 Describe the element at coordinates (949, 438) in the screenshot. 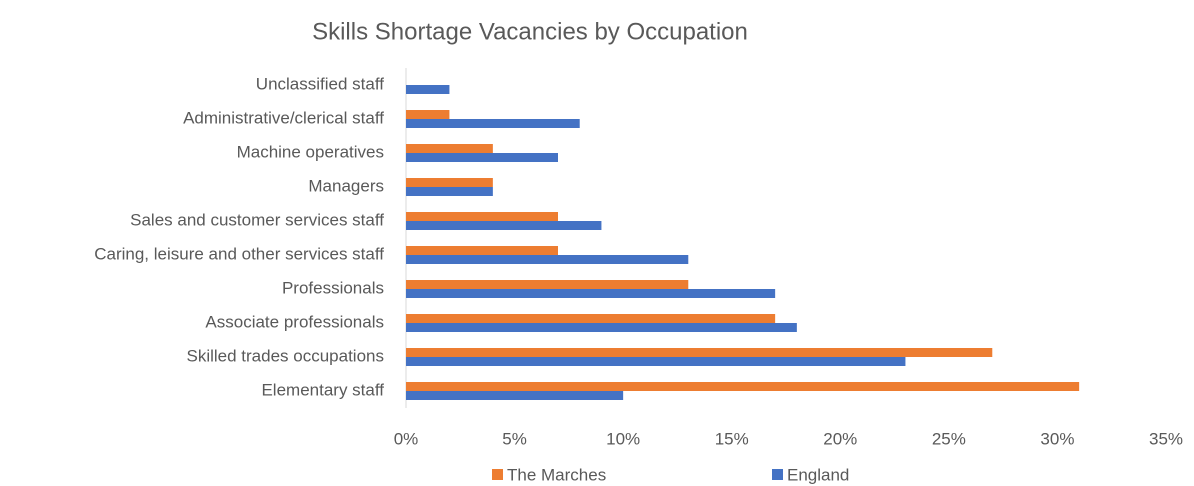

I see `x-tick-label: 25%` at that location.